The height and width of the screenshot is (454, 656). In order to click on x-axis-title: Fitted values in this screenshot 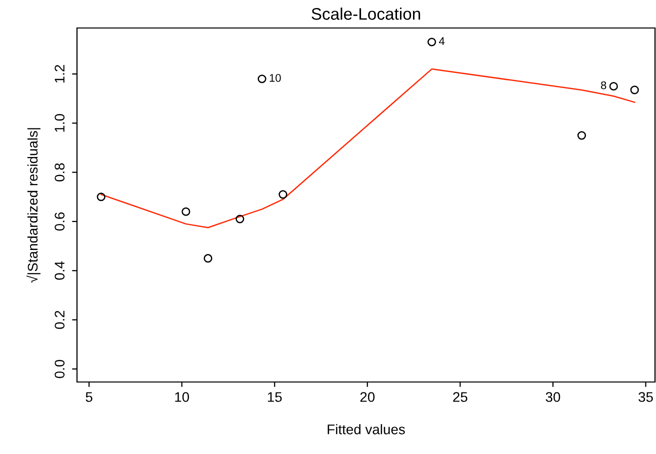, I will do `click(366, 429)`.